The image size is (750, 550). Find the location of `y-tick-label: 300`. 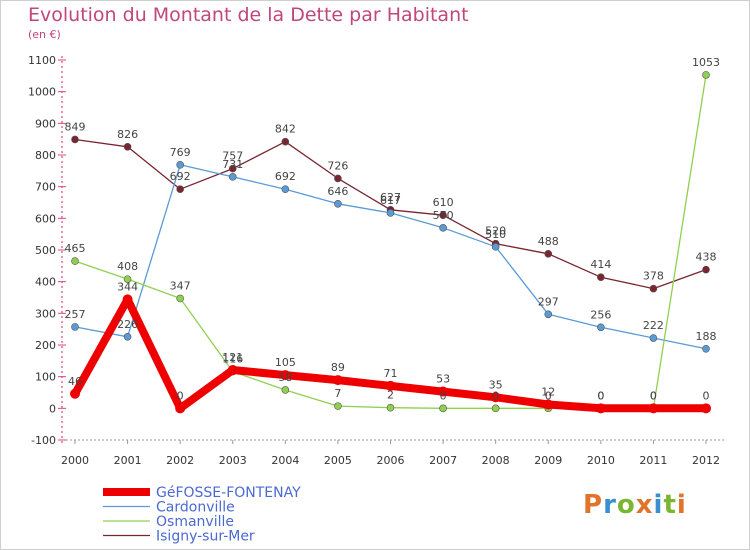

y-tick-label: 300 is located at coordinates (45, 313).